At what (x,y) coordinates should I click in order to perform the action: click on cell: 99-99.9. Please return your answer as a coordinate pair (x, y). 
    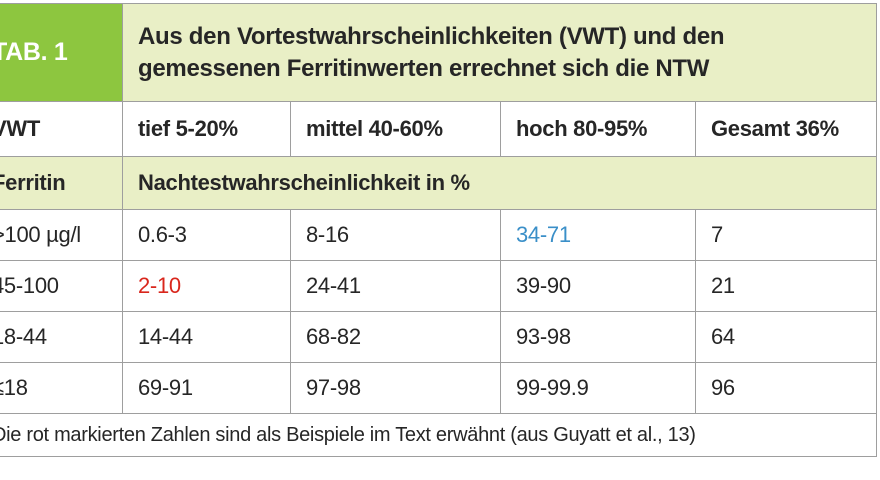
    Looking at the image, I should click on (598, 388).